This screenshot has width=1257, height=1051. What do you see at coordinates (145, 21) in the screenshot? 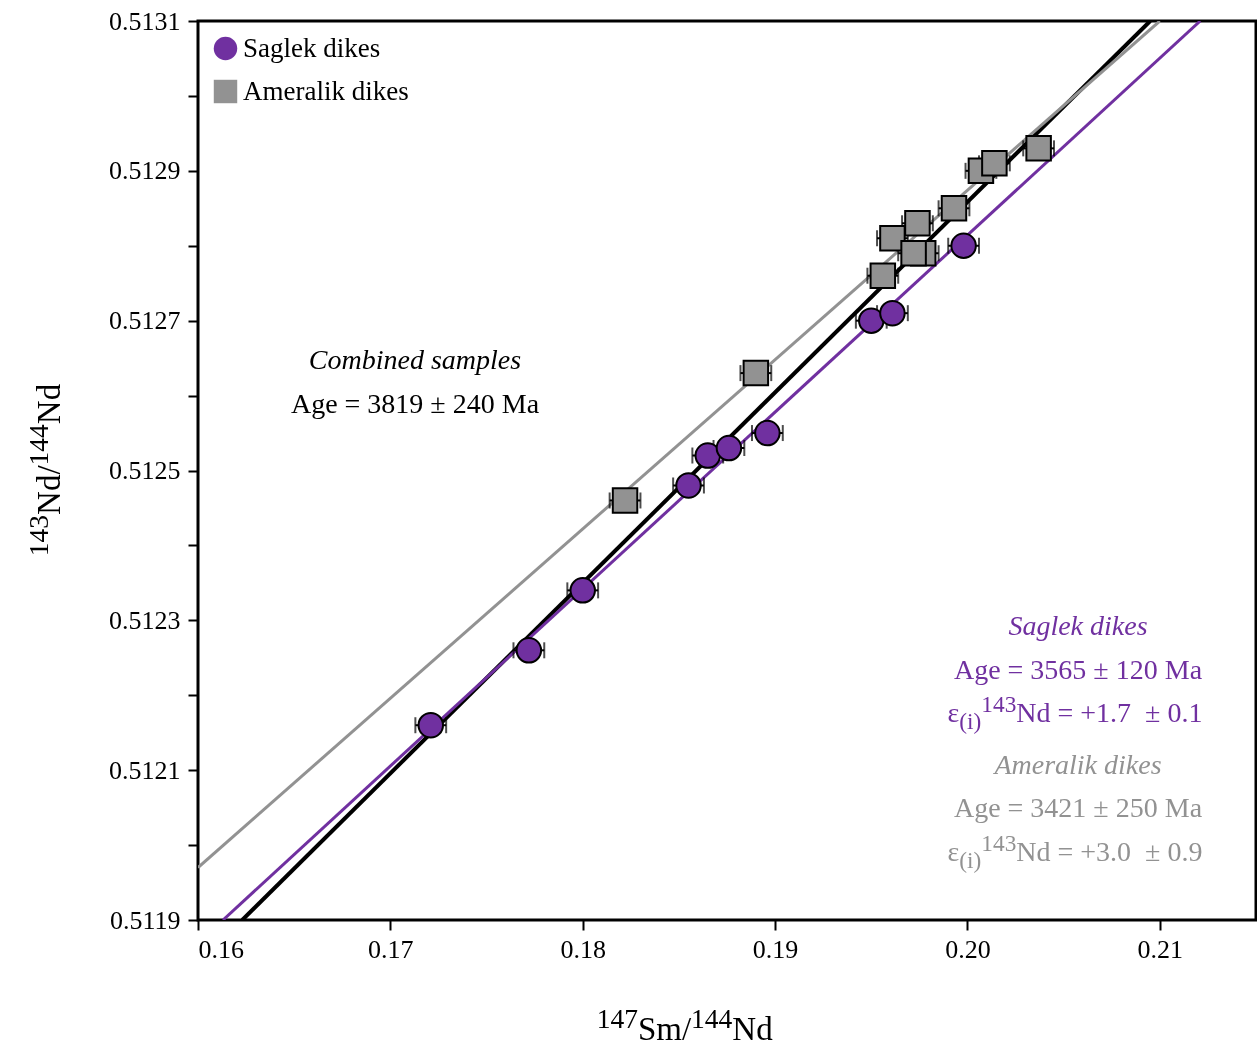
I see `y-tick-label: 0.5131` at bounding box center [145, 21].